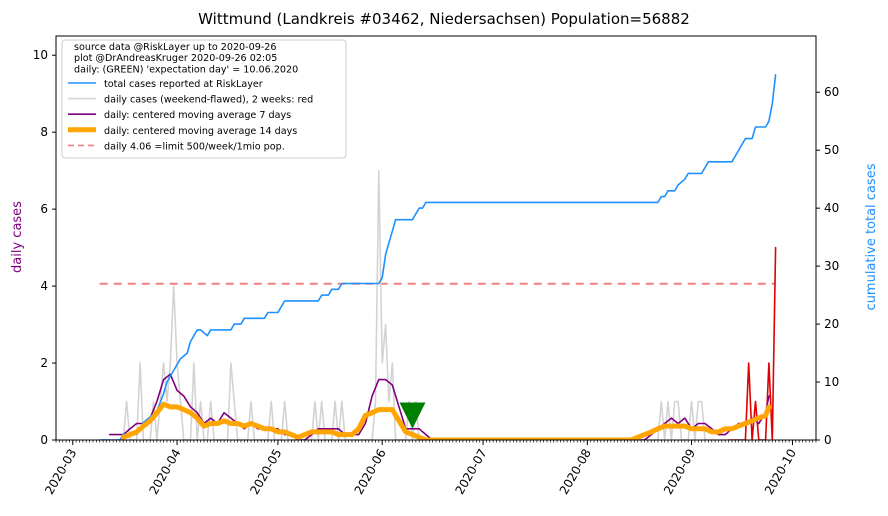 The width and height of the screenshot is (888, 516). I want to click on x-tick-label-3: 2020-06, so click(370, 472).